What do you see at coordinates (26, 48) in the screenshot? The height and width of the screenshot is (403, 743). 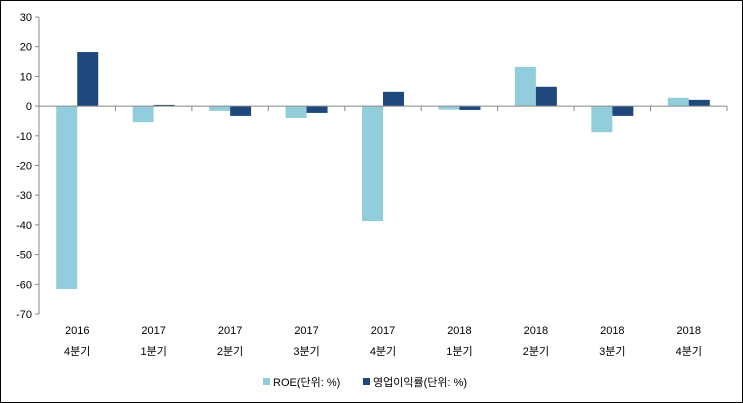 I see `y-tick-label: 20` at bounding box center [26, 48].